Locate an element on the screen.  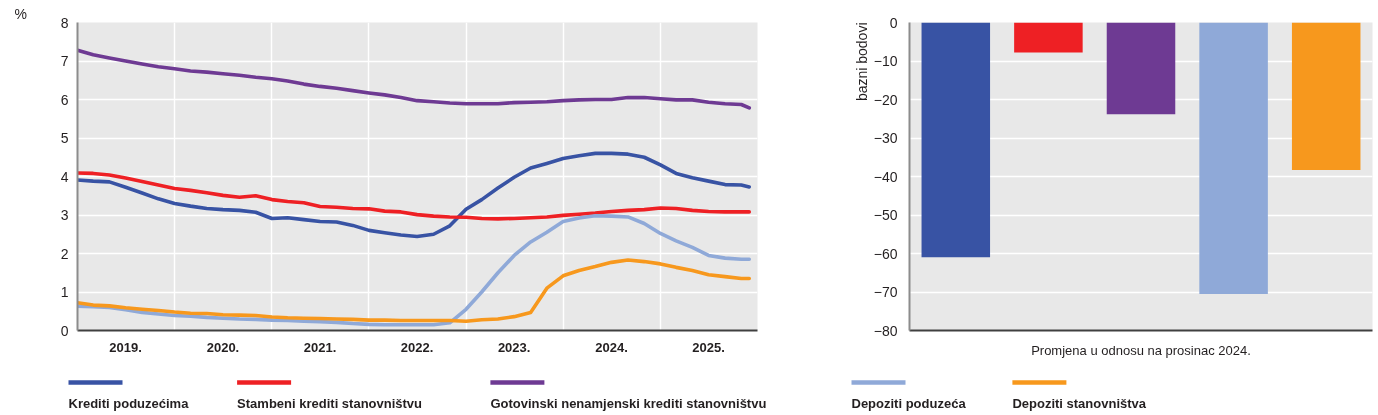
x-tick-label: 2023. is located at coordinates (514, 347).